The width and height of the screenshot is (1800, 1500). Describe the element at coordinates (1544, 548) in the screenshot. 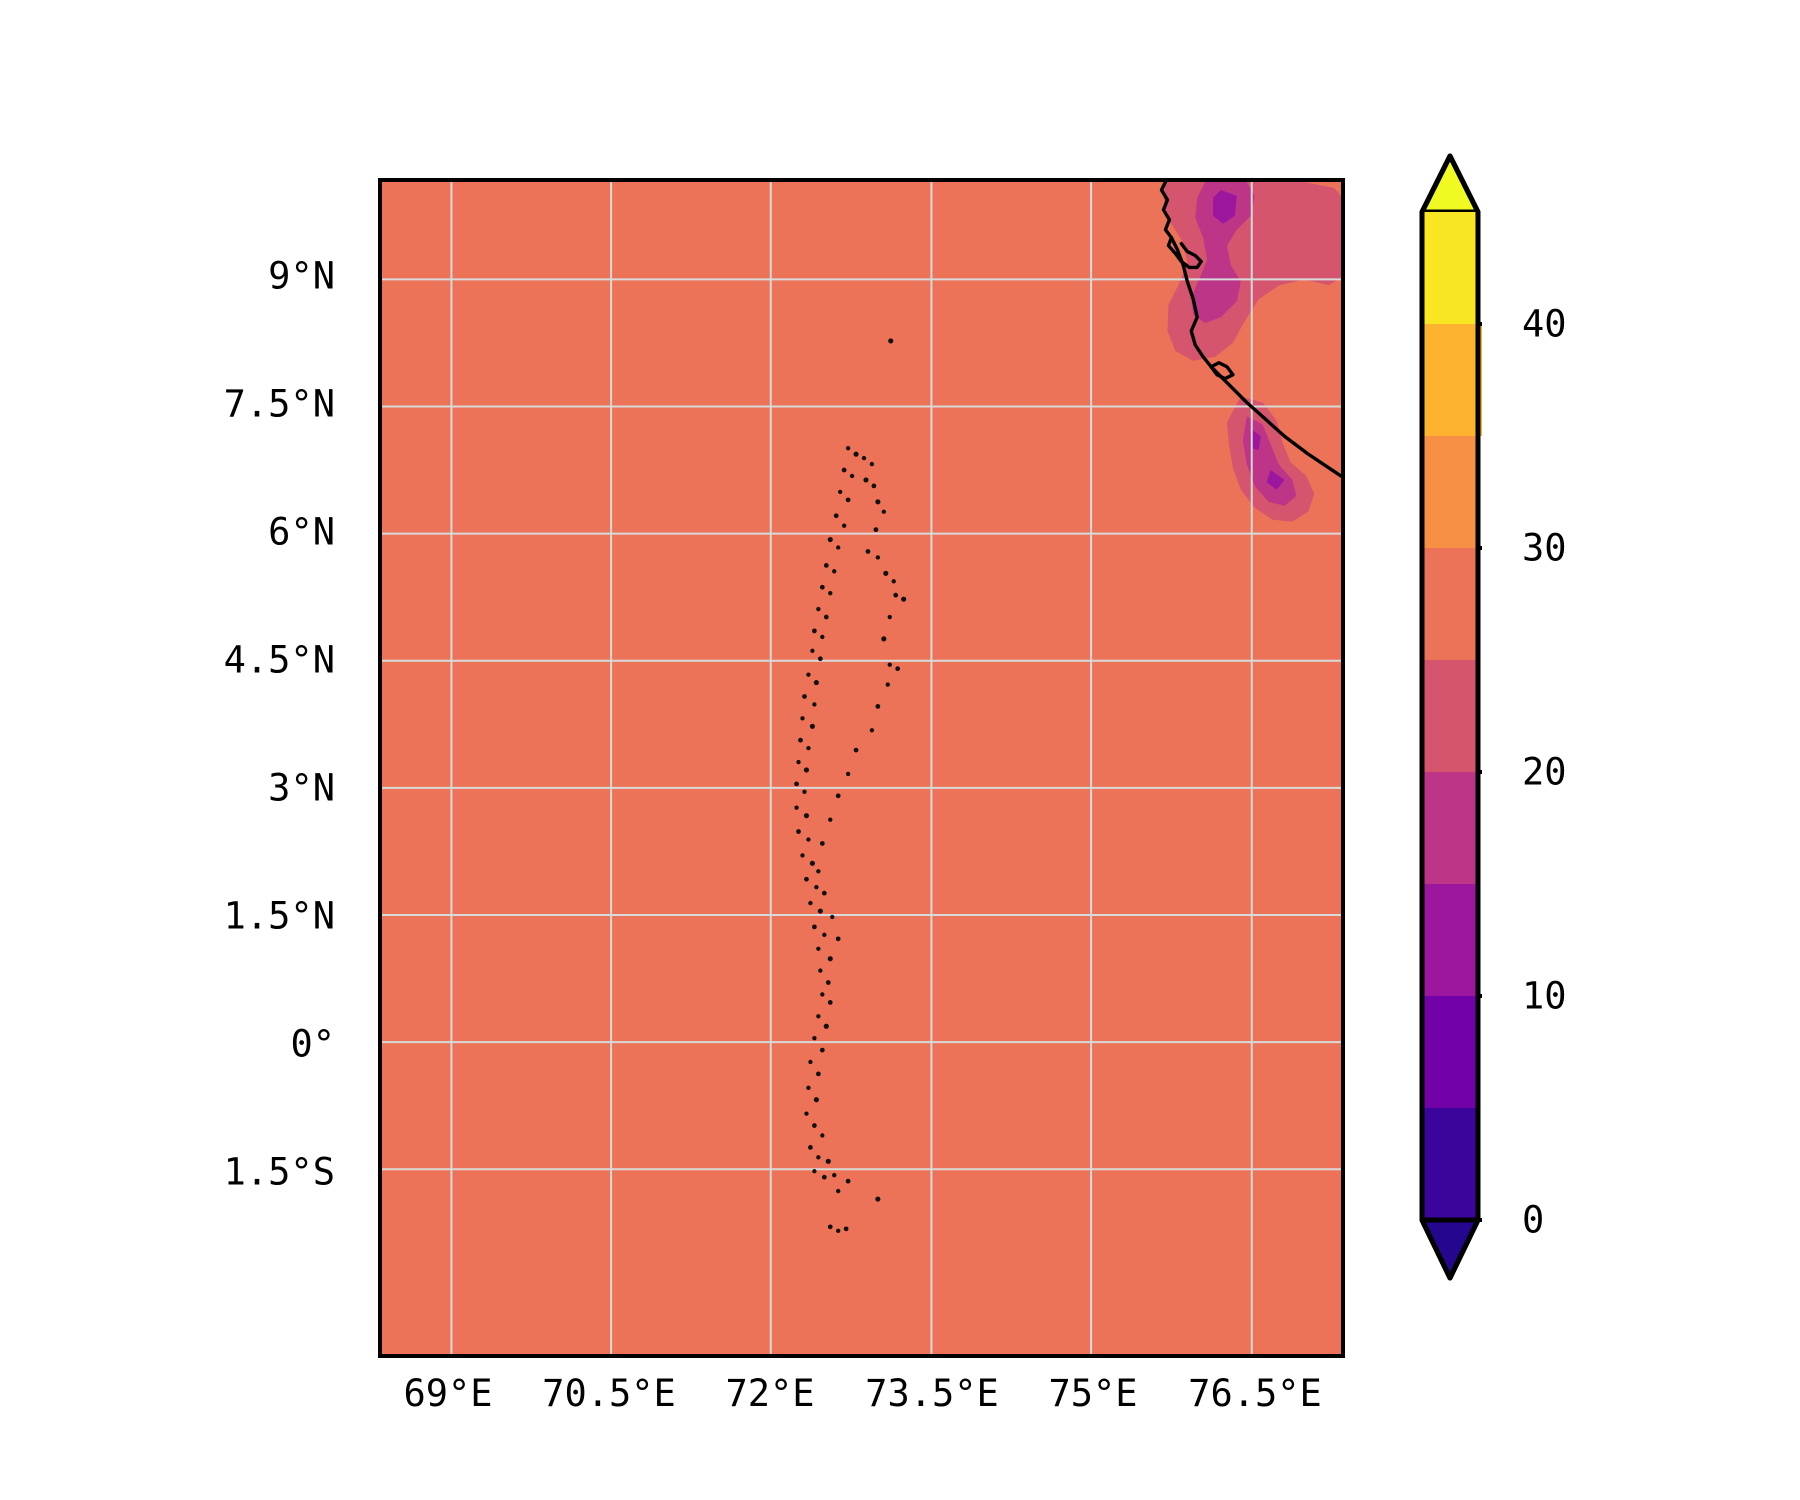

I see `colorbar-tick-label-30: 30` at that location.